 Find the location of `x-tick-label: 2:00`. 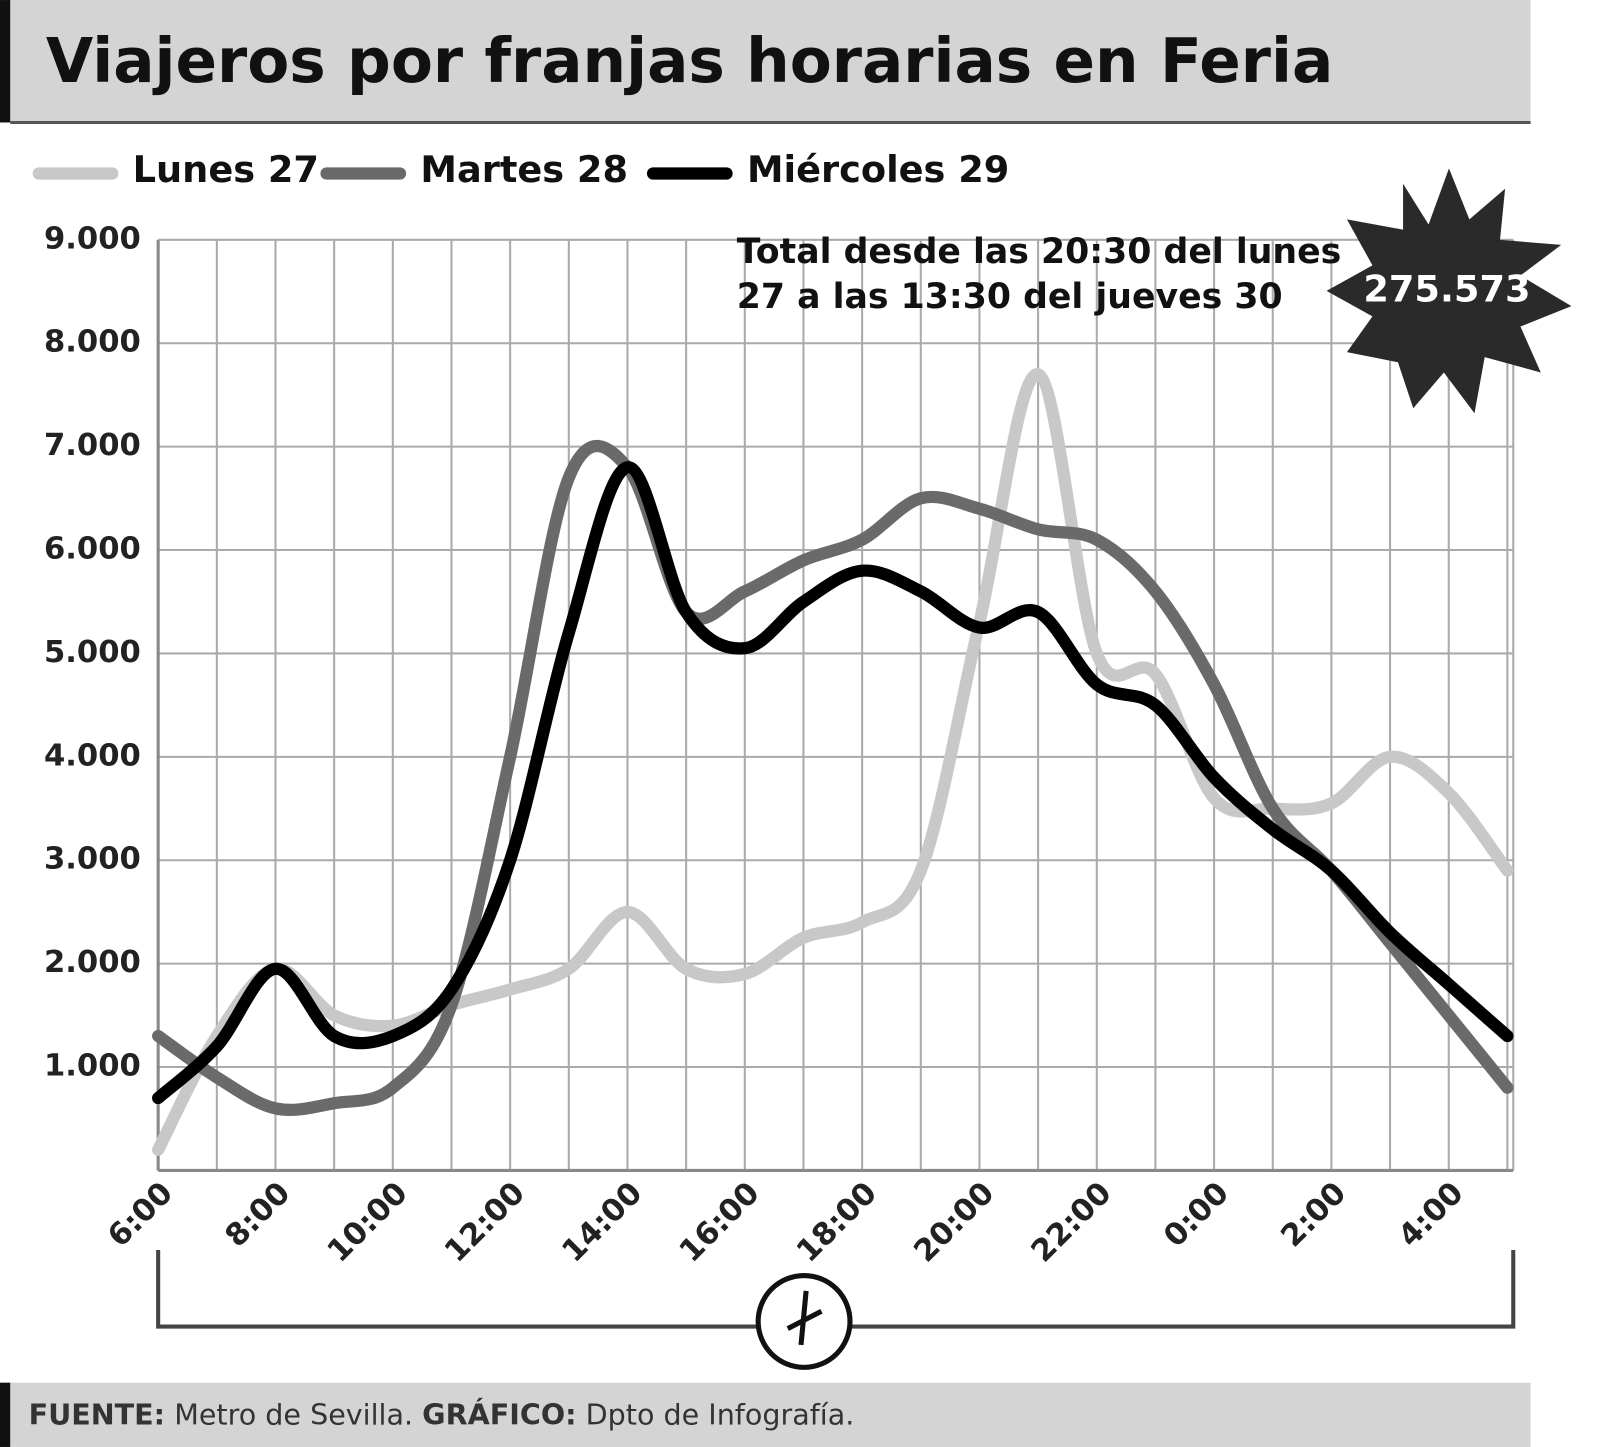

x-tick-label: 2:00 is located at coordinates (1314, 1215).